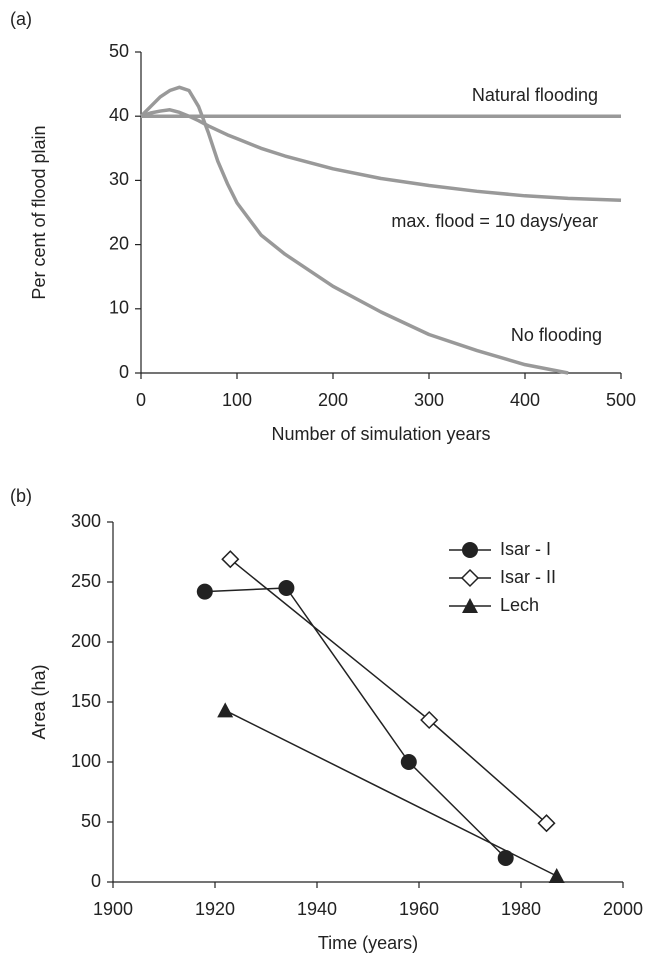 The height and width of the screenshot is (965, 649). Describe the element at coordinates (528, 577) in the screenshot. I see `legend-label: Isar - II` at that location.